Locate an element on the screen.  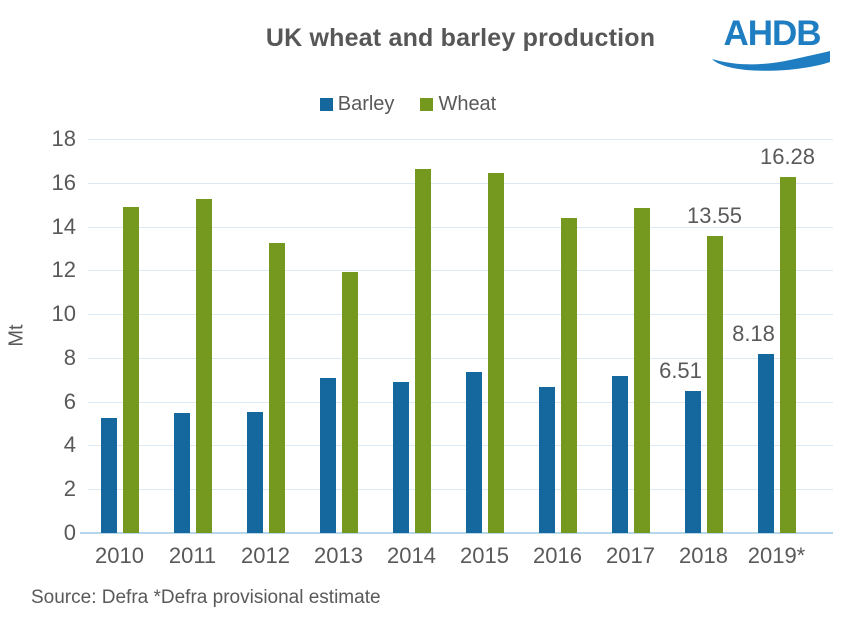
bar-wheat-2018 is located at coordinates (714, 384).